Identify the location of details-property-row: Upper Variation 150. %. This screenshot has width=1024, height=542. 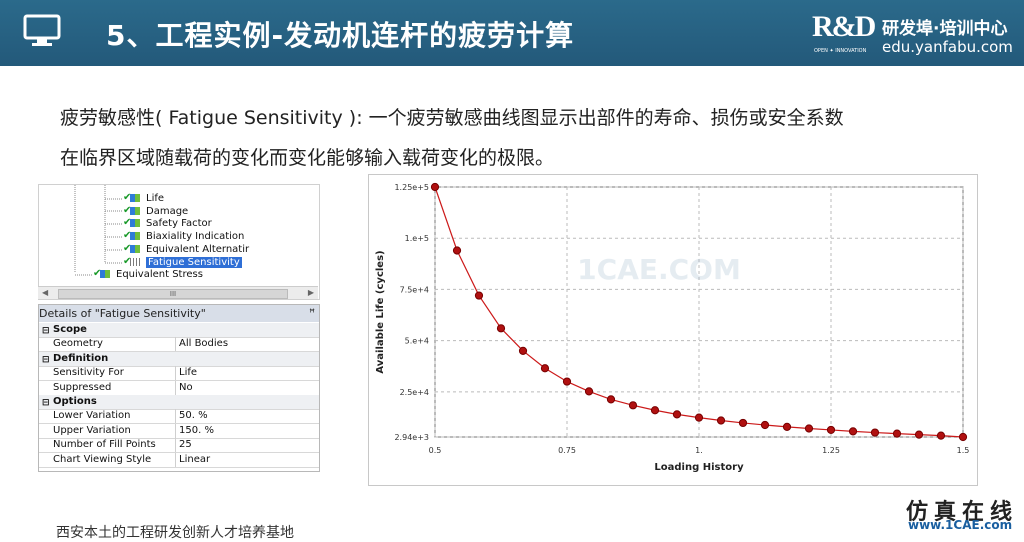
(179, 431).